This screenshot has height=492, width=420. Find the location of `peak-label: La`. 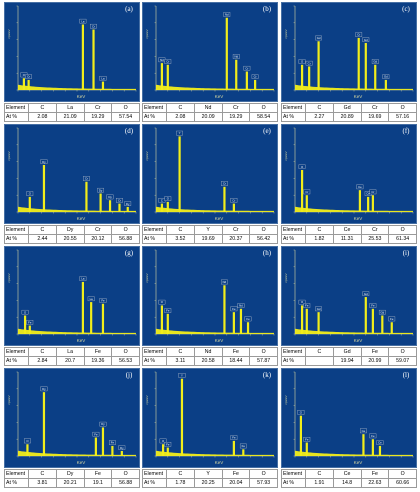

peak-label: La is located at coordinates (103, 78).